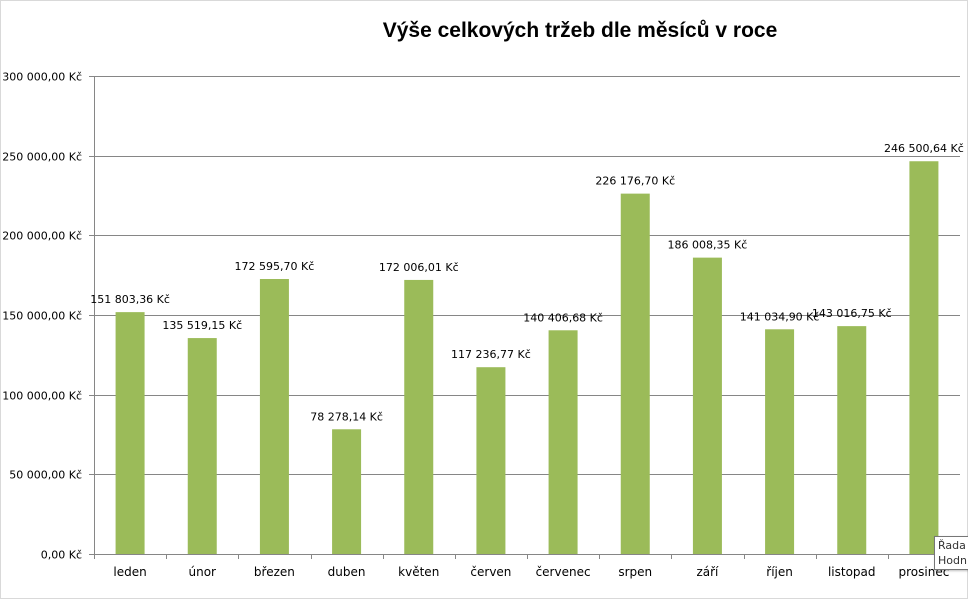 Image resolution: width=968 pixels, height=599 pixels. Describe the element at coordinates (45, 475) in the screenshot. I see `y-tick-label: 50 000,00 Kč` at that location.